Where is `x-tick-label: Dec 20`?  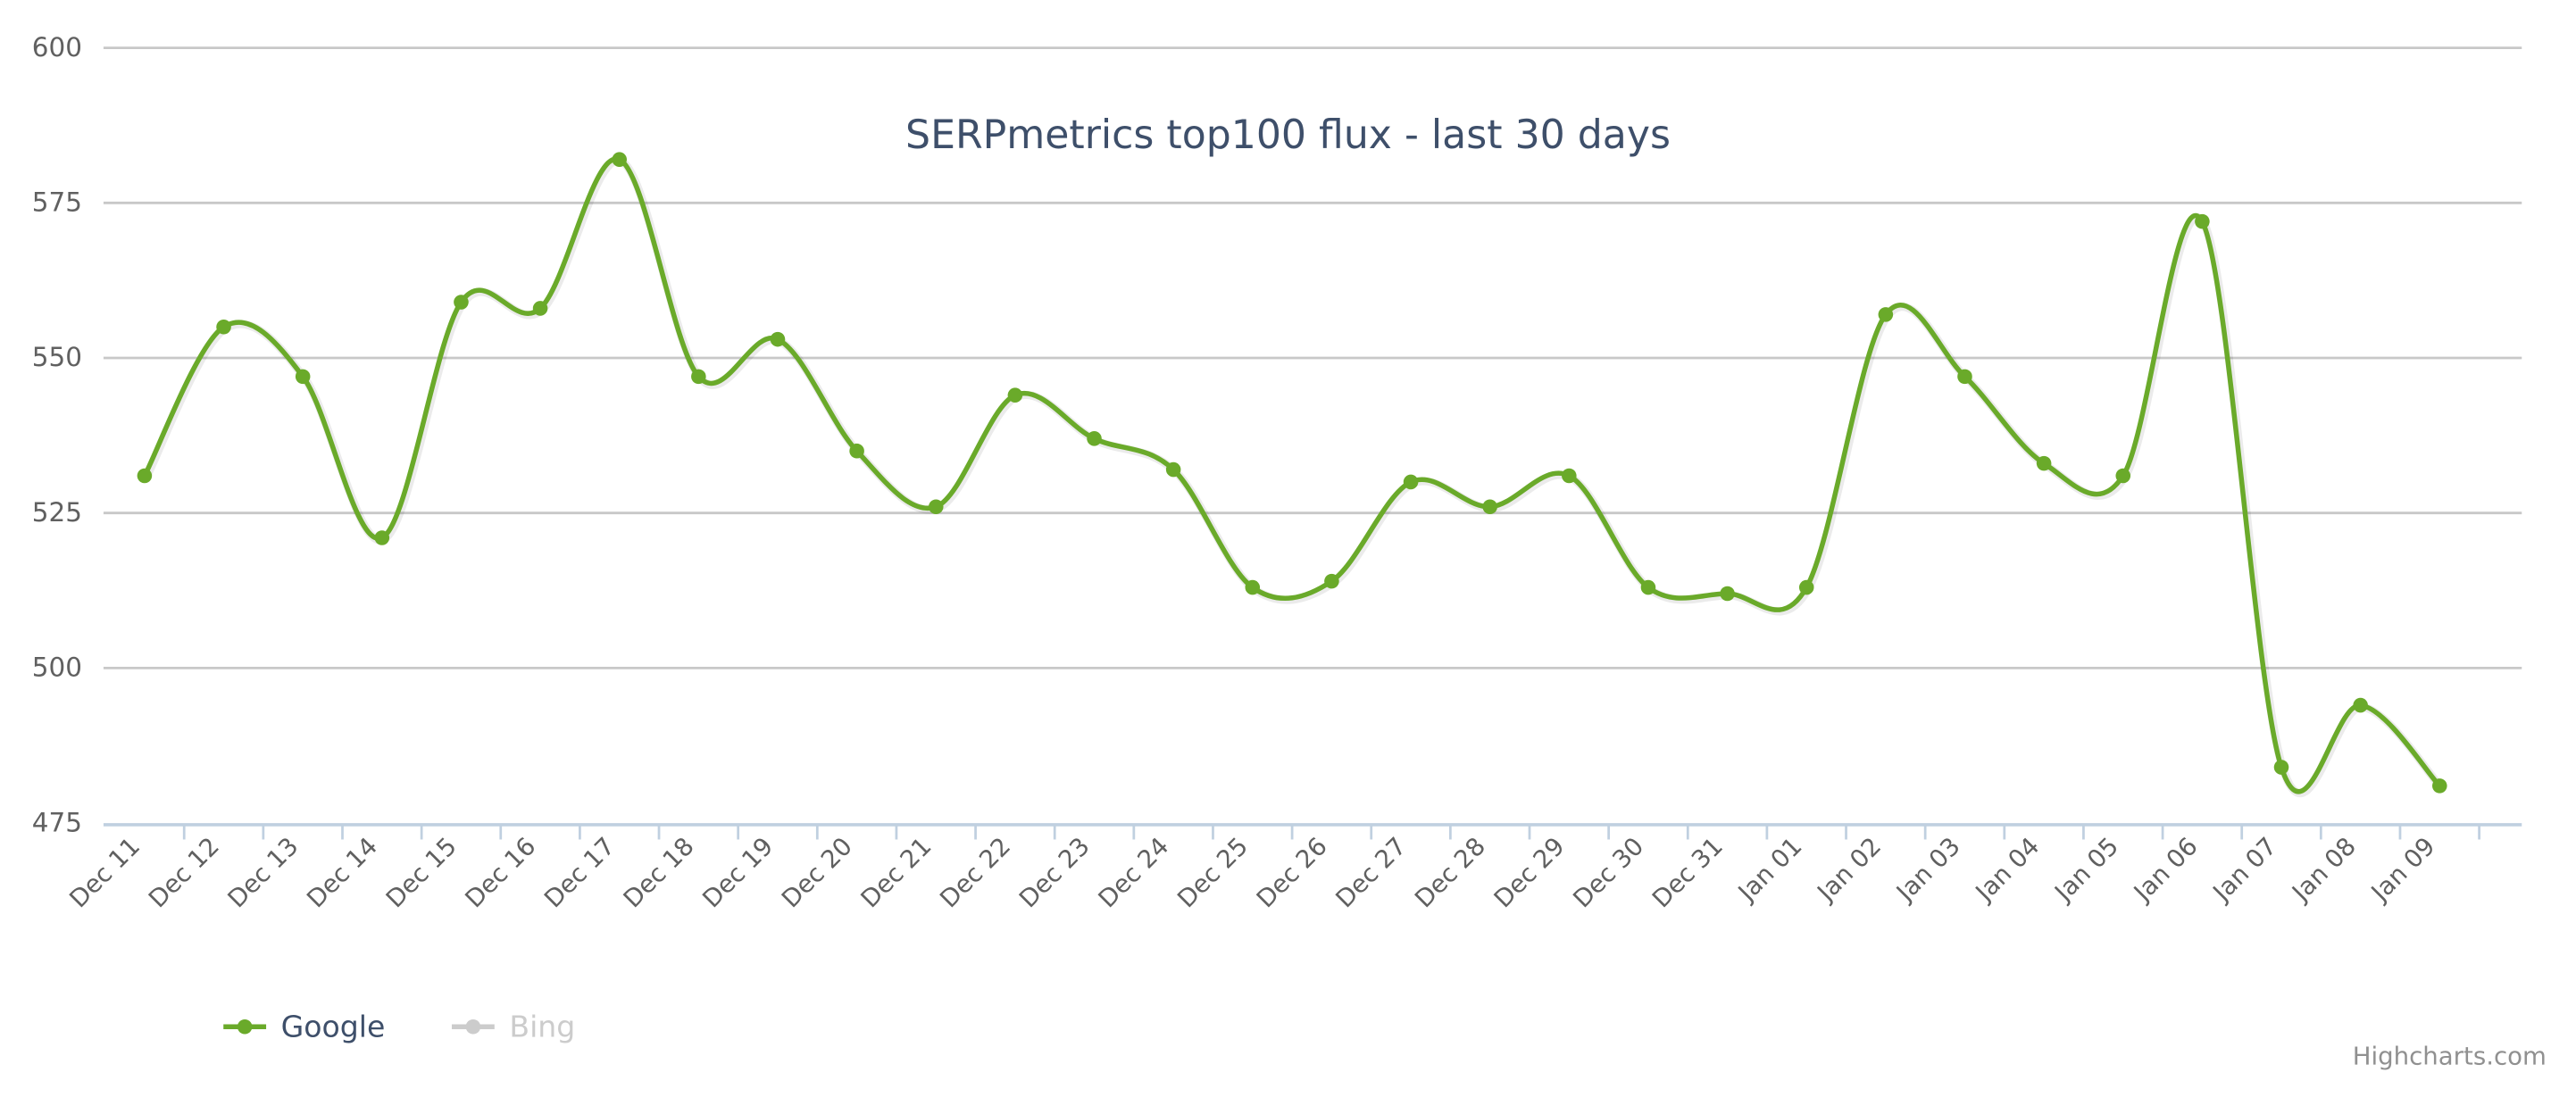 x-tick-label: Dec 20 is located at coordinates (817, 872).